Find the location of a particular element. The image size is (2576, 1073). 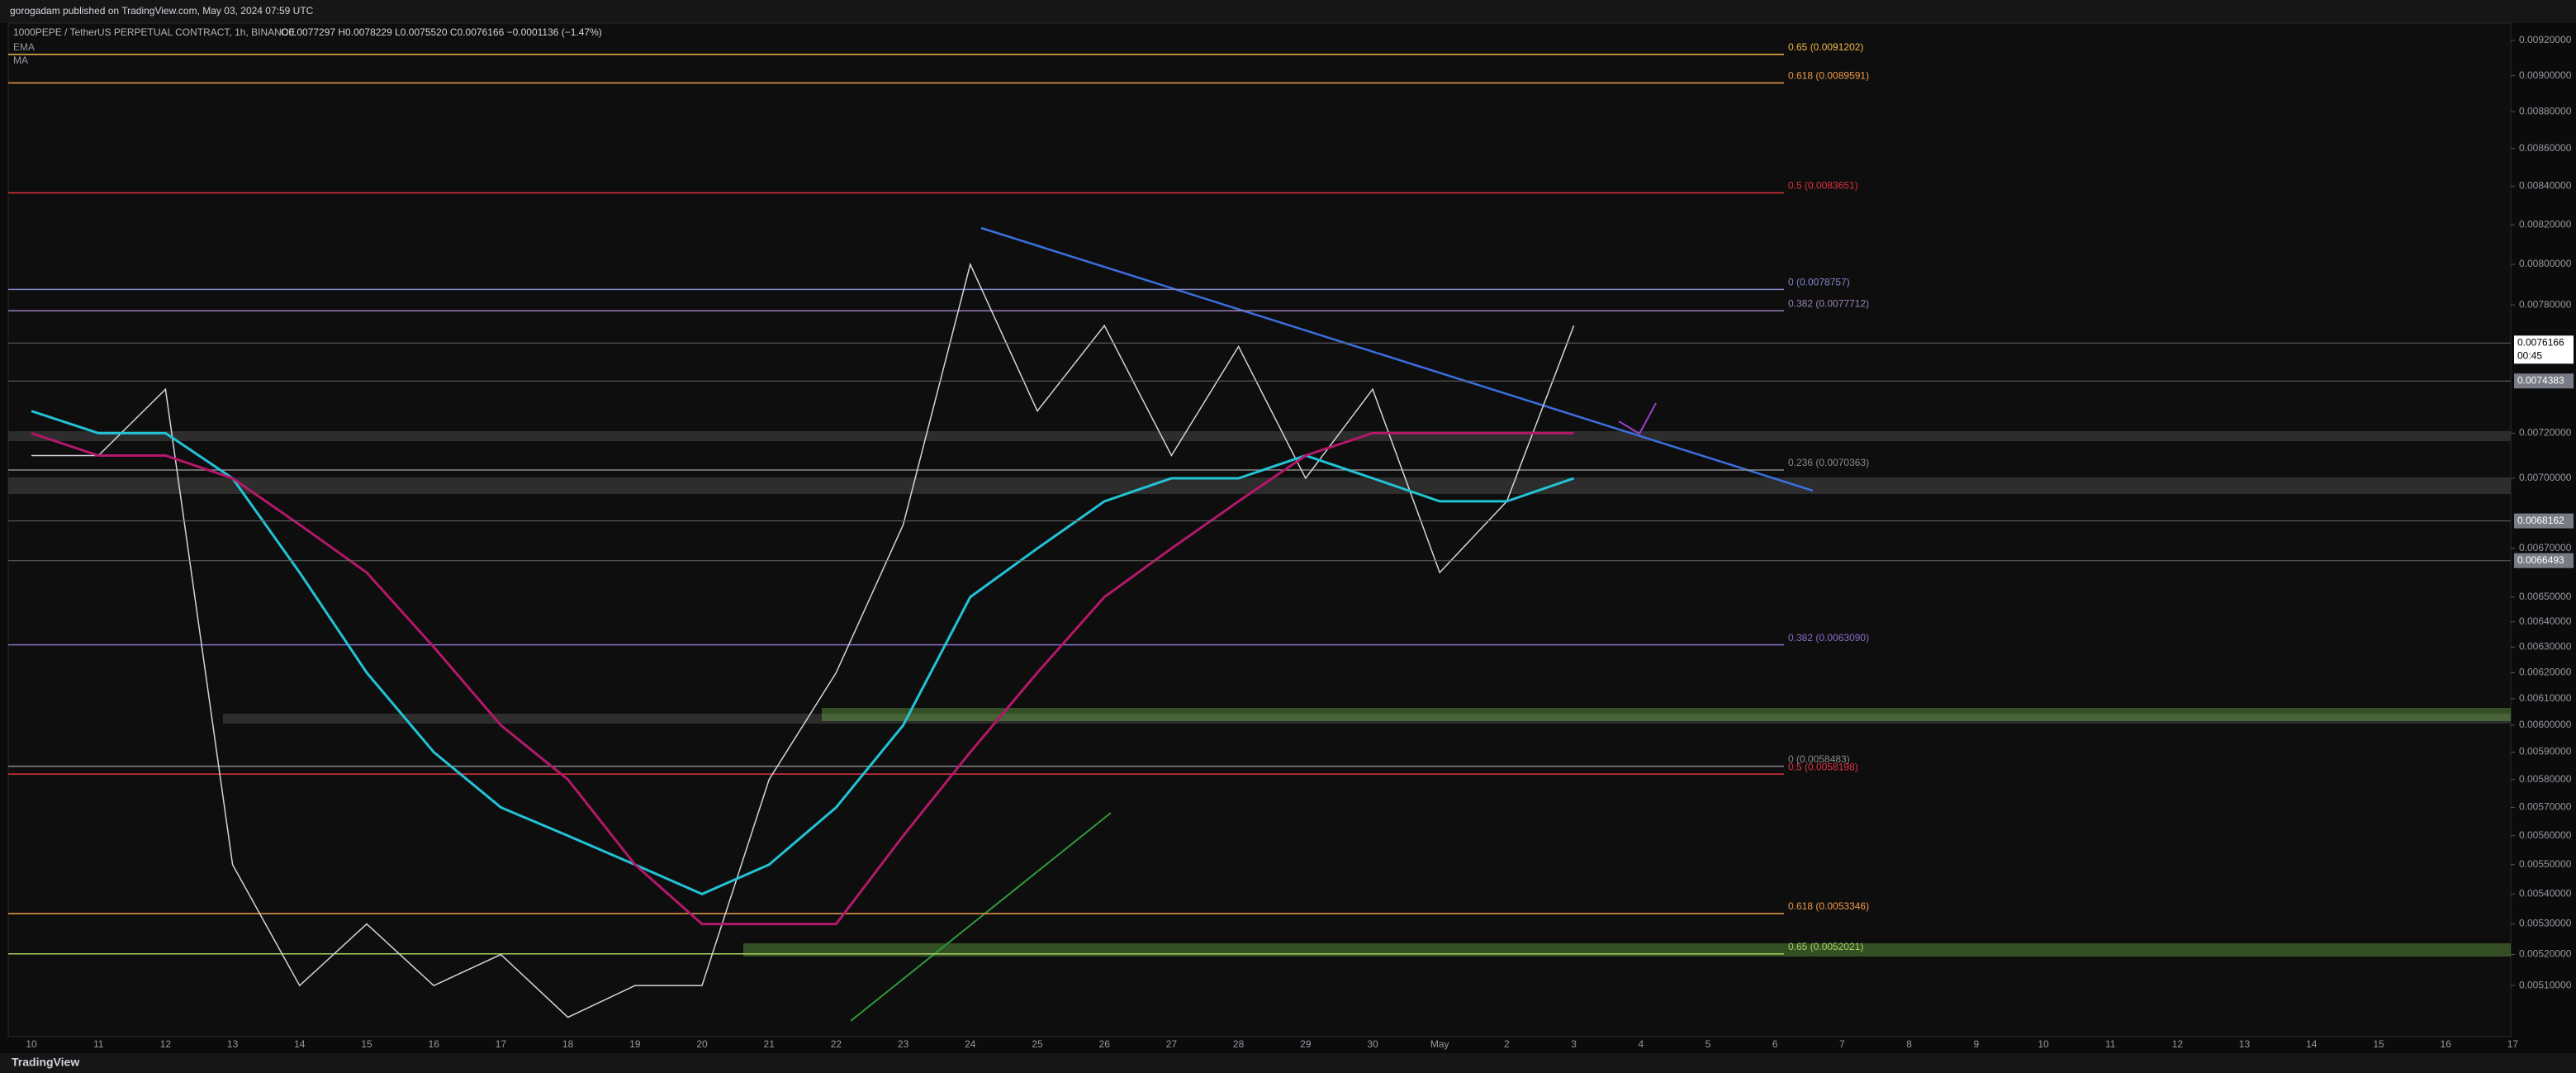

y-tick-label: 0.00860000 is located at coordinates (2545, 148).